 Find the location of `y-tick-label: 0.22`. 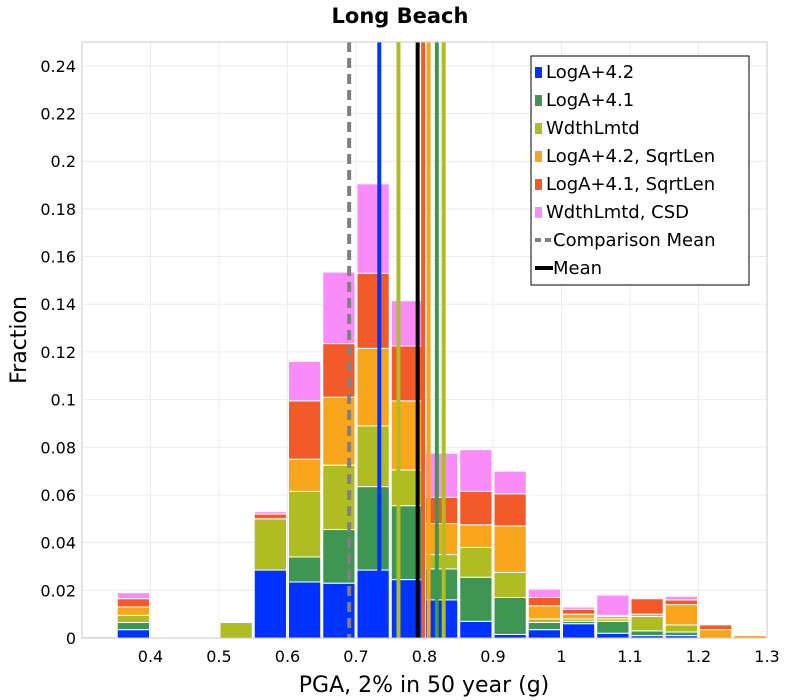

y-tick-label: 0.22 is located at coordinates (58, 114).